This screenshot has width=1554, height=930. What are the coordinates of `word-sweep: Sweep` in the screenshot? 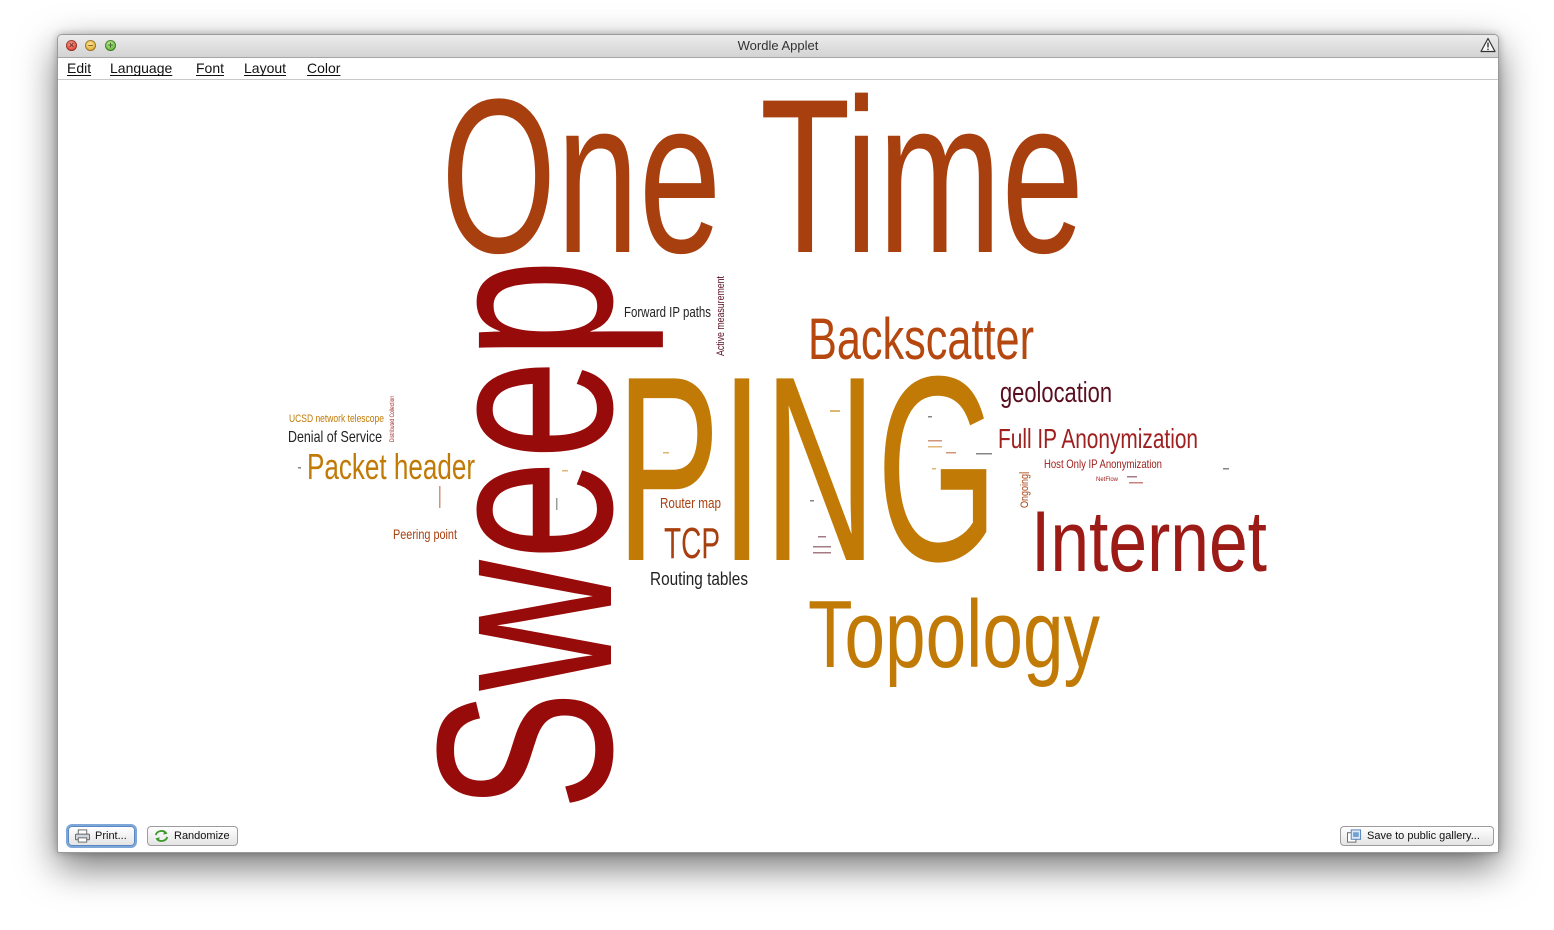 It's located at (524, 535).